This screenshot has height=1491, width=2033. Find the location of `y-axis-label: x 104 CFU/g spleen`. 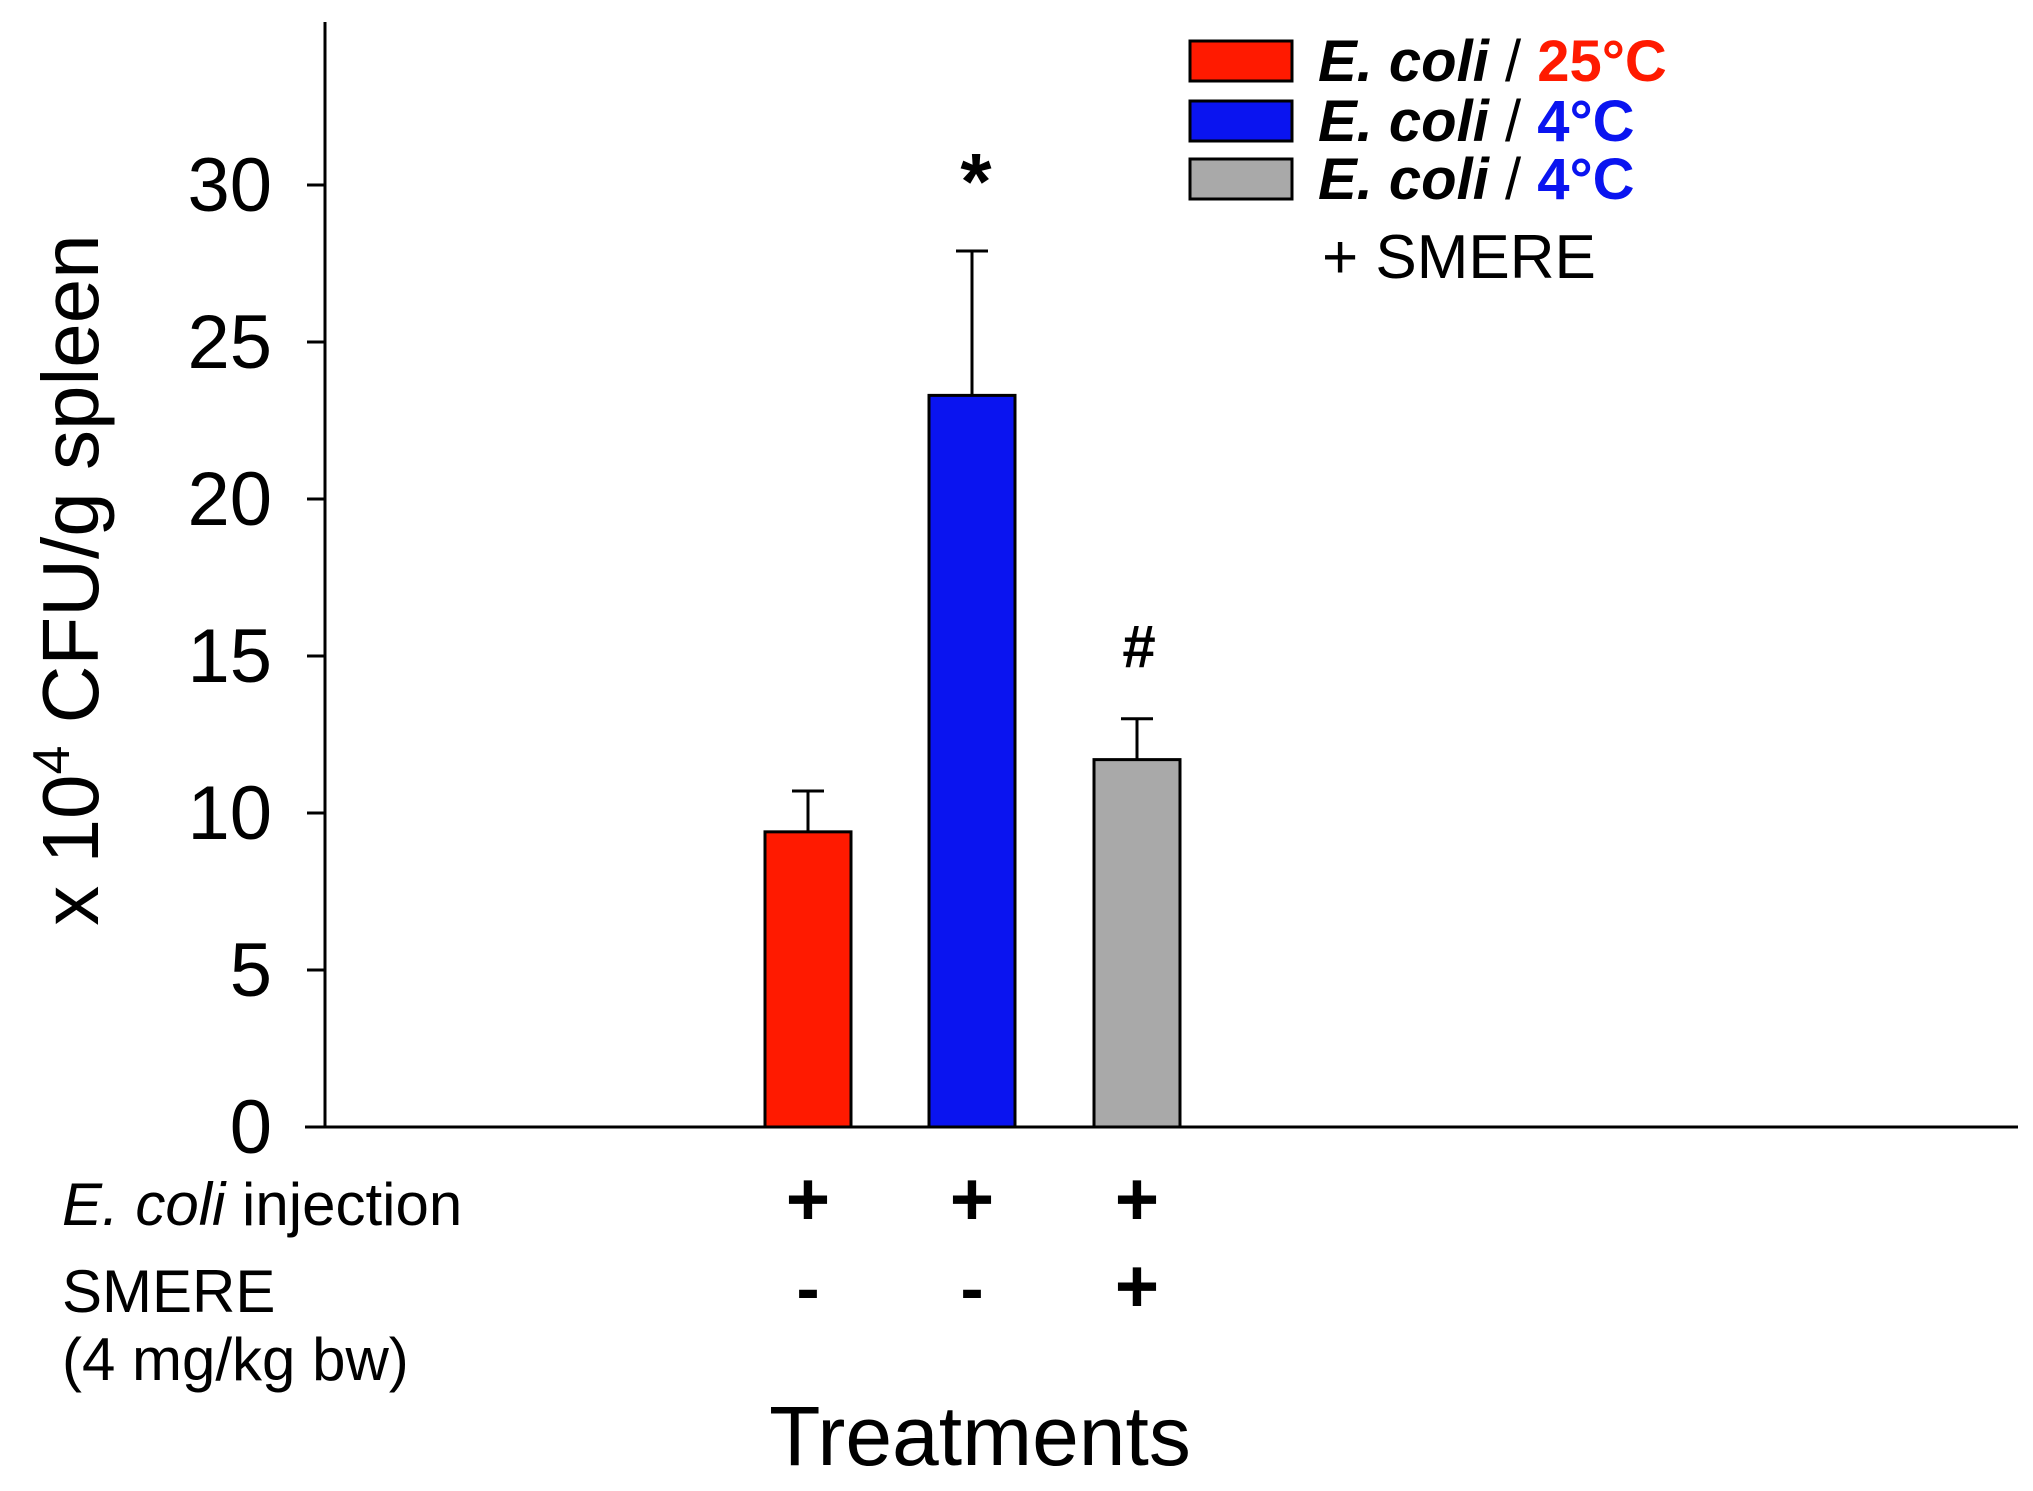

y-axis-label: x 104 CFU/g spleen is located at coordinates (69, 579).